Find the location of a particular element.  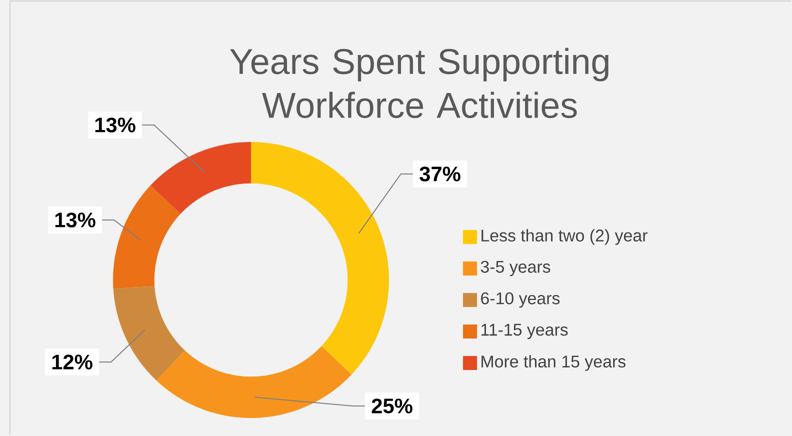

data-label: 25% is located at coordinates (392, 406).